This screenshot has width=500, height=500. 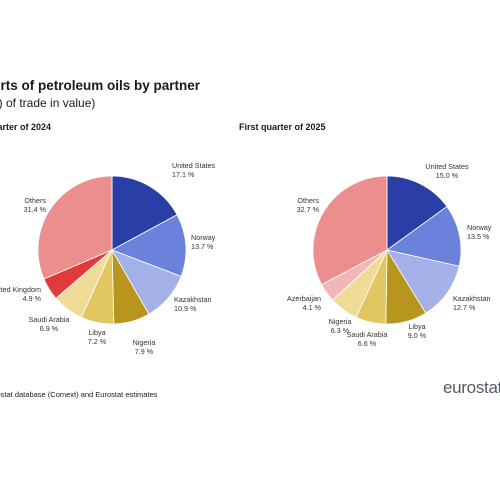 What do you see at coordinates (424, 236) in the screenshot?
I see `pie-2025-slice-norway` at bounding box center [424, 236].